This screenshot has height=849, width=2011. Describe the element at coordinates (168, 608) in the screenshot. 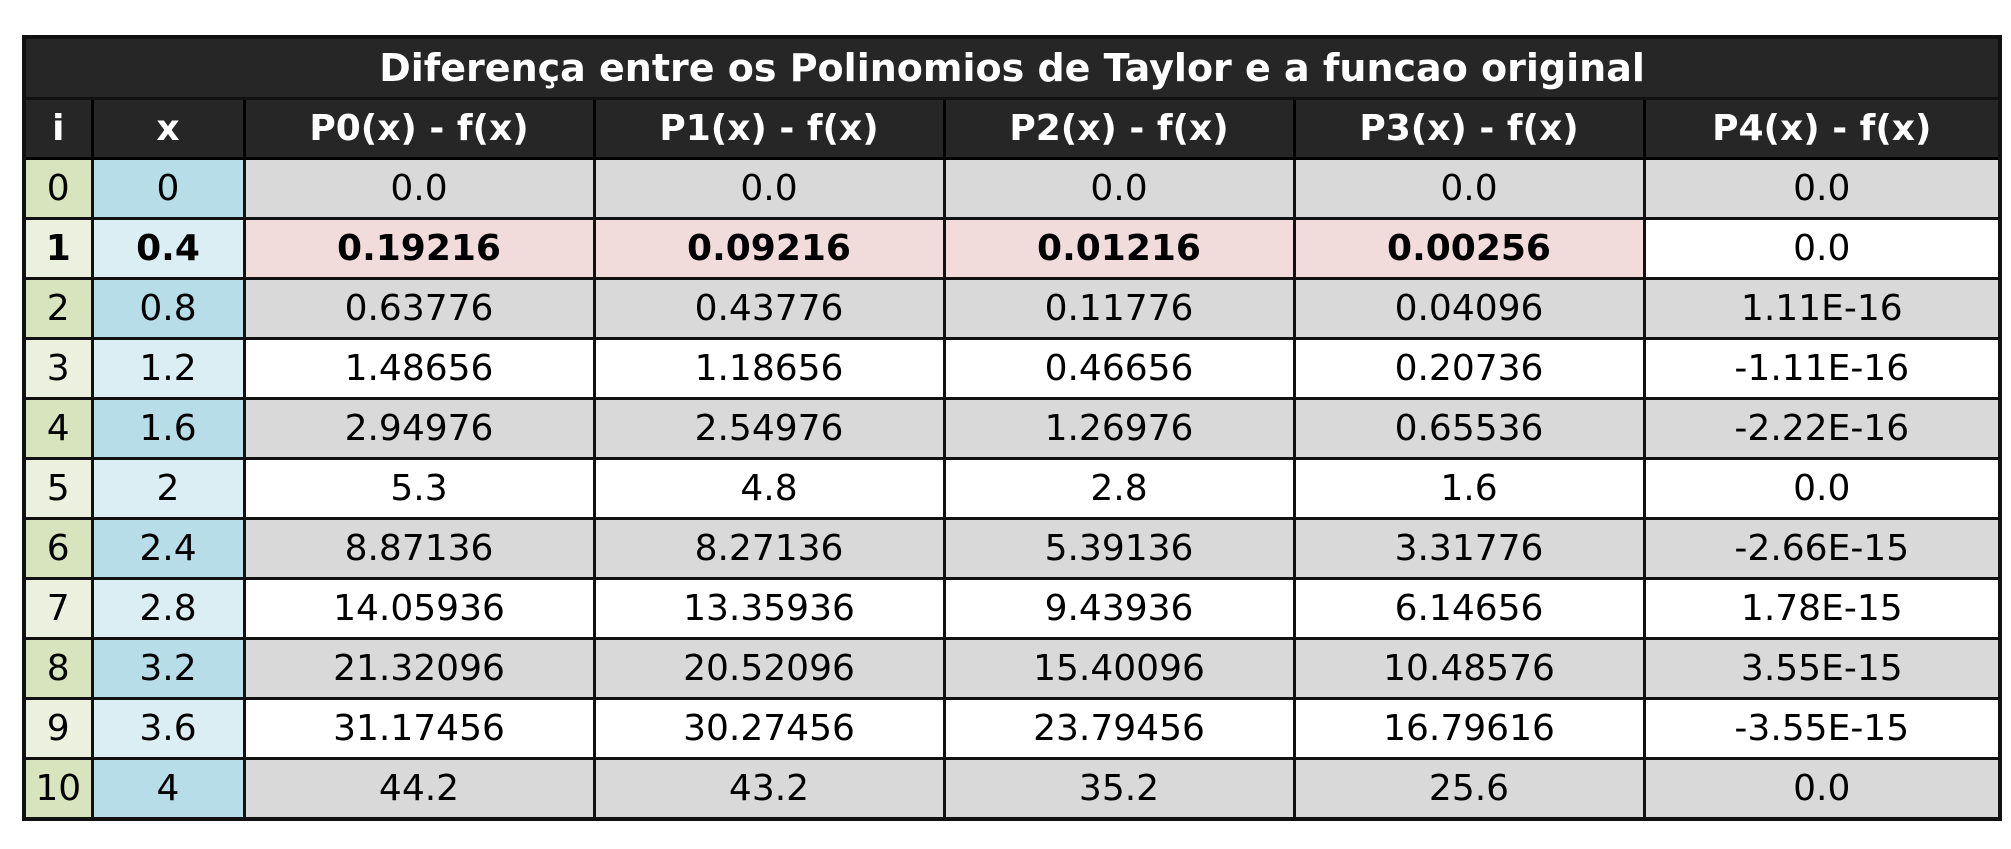

I see `cell-x: 2.8` at that location.